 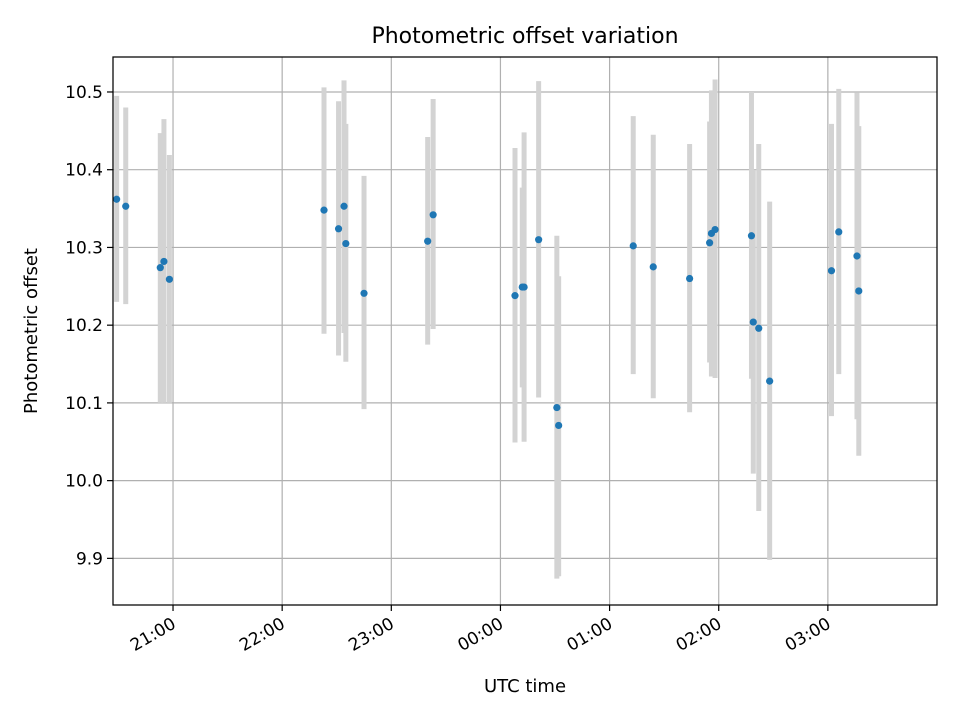 I want to click on y-tick-label: 10.3, so click(x=84, y=248).